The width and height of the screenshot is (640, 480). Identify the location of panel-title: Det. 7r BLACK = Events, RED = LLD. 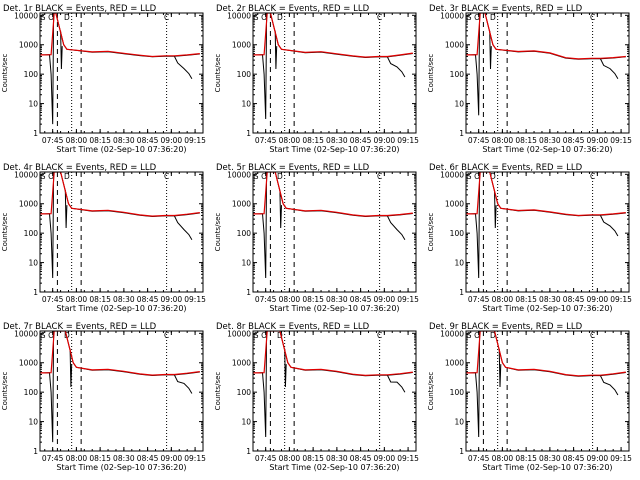
(80, 327).